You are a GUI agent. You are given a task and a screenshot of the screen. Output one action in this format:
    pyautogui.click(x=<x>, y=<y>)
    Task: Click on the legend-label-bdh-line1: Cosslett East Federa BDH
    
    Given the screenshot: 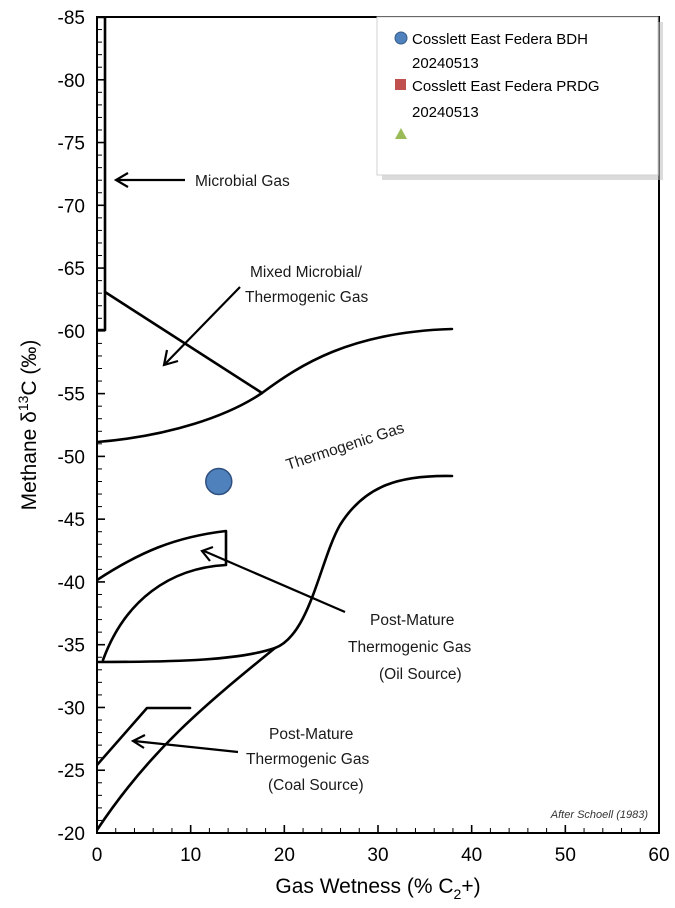 What is the action you would take?
    pyautogui.click(x=500, y=39)
    